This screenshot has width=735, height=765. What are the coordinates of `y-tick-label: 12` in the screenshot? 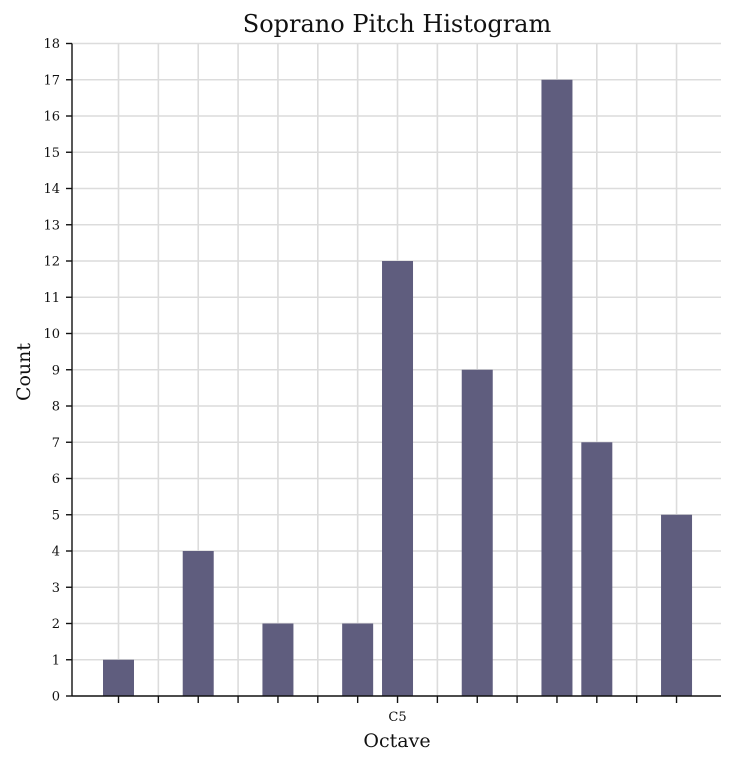 It's located at (51, 262).